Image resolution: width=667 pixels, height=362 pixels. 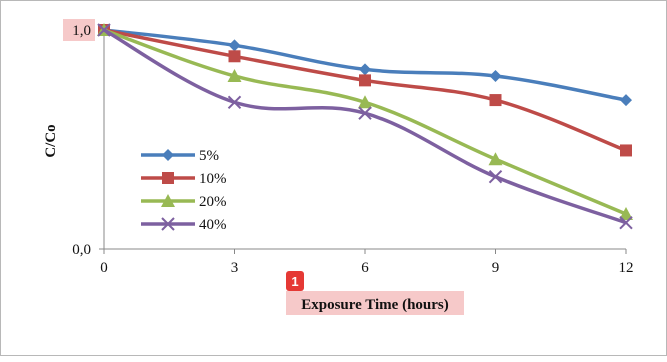 What do you see at coordinates (213, 179) in the screenshot?
I see `legend-label: 10%` at bounding box center [213, 179].